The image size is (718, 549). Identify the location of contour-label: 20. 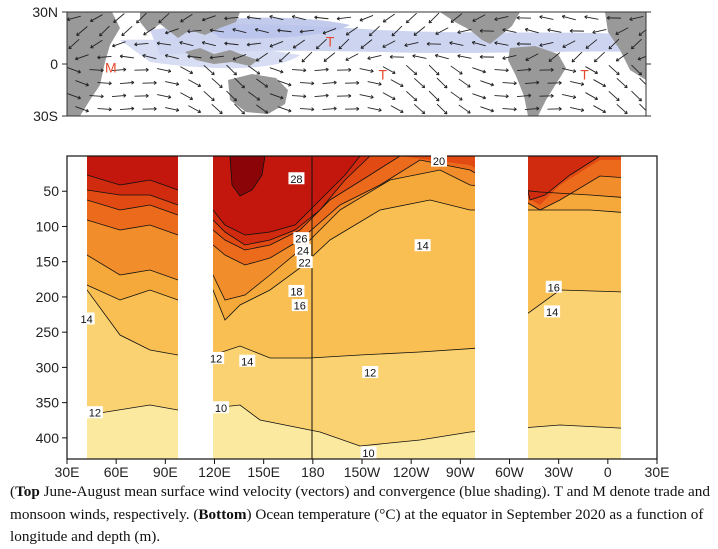
(439, 162).